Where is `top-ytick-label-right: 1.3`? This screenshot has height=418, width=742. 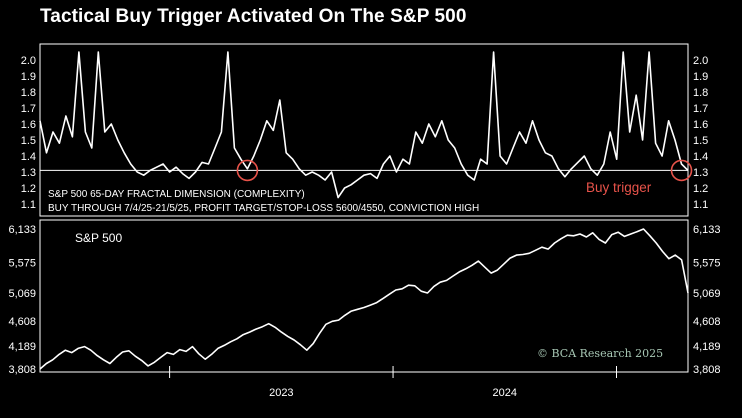 top-ytick-label-right: 1.3 is located at coordinates (700, 173).